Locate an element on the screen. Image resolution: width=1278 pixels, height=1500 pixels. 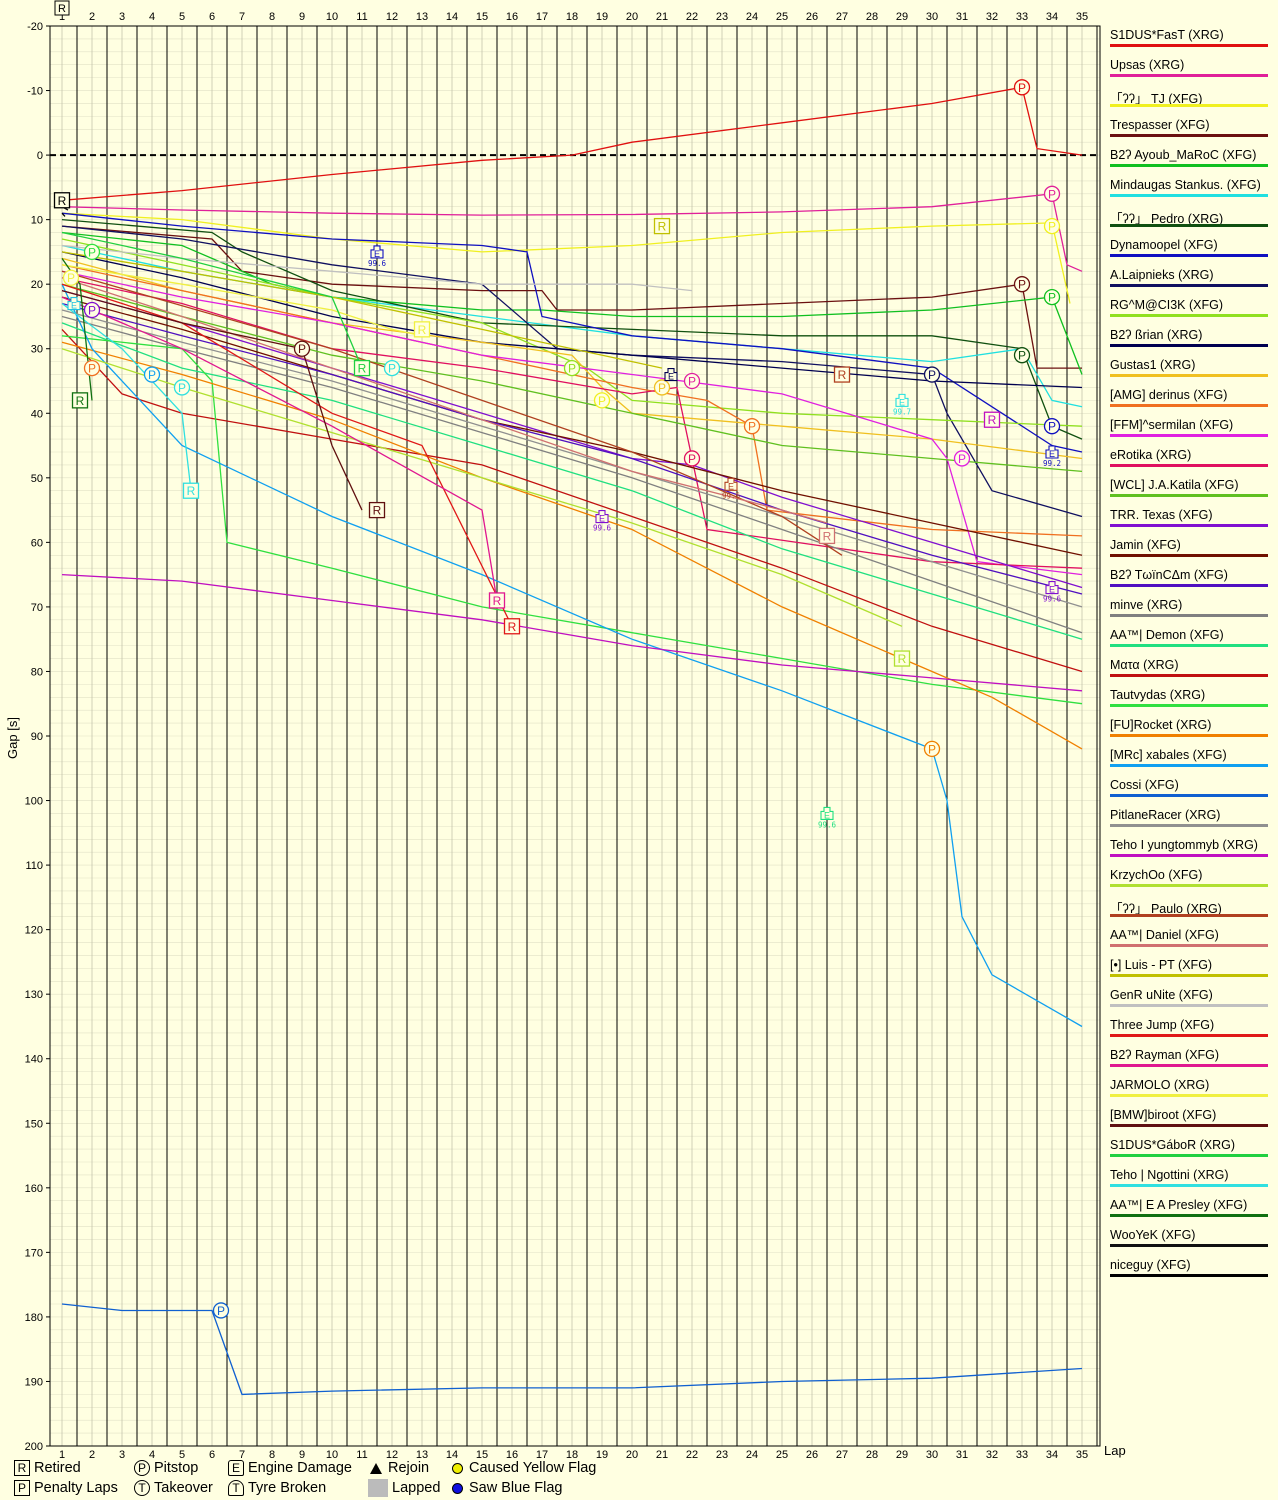
x-tick-label: 31 is located at coordinates (962, 1455).